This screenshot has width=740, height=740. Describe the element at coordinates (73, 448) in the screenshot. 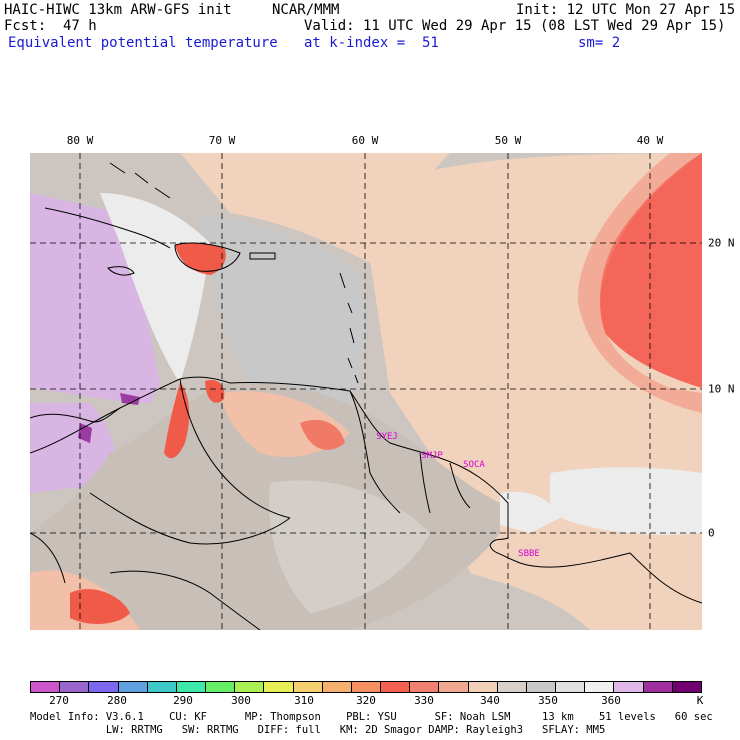

I see `purple-field-southwest` at that location.